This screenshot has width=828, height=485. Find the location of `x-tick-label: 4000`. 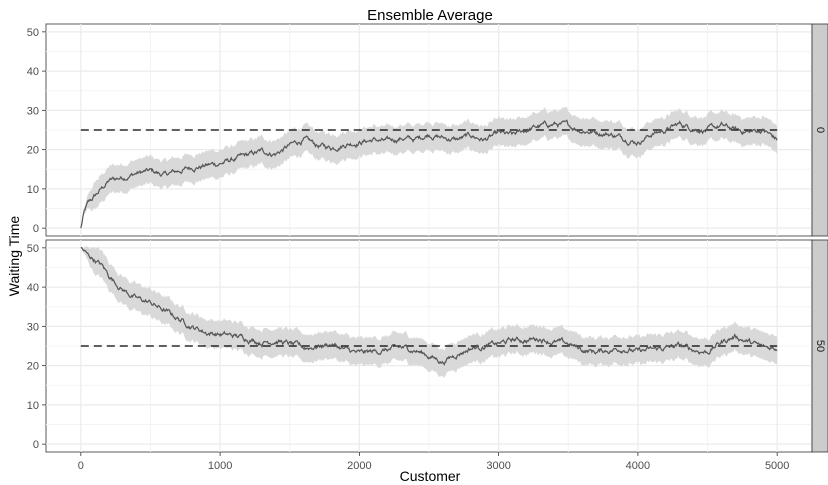

x-tick-label: 4000 is located at coordinates (638, 466).